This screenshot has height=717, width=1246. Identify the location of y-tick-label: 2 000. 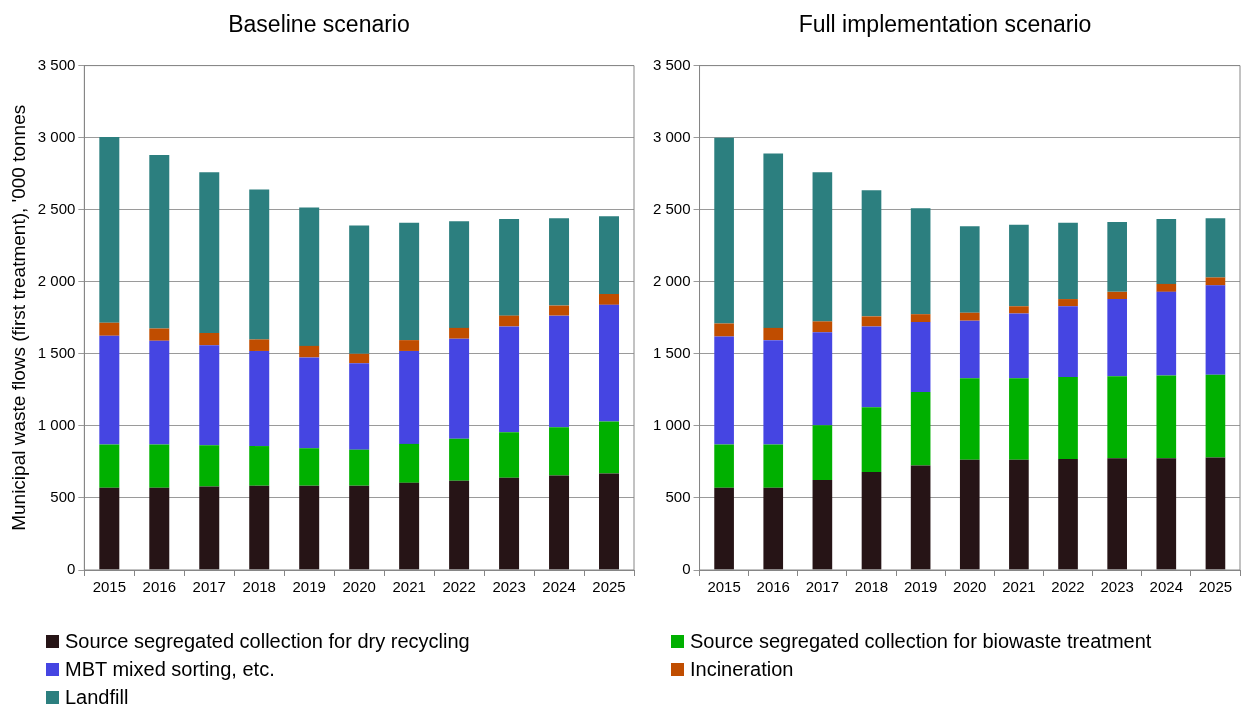
(671, 280).